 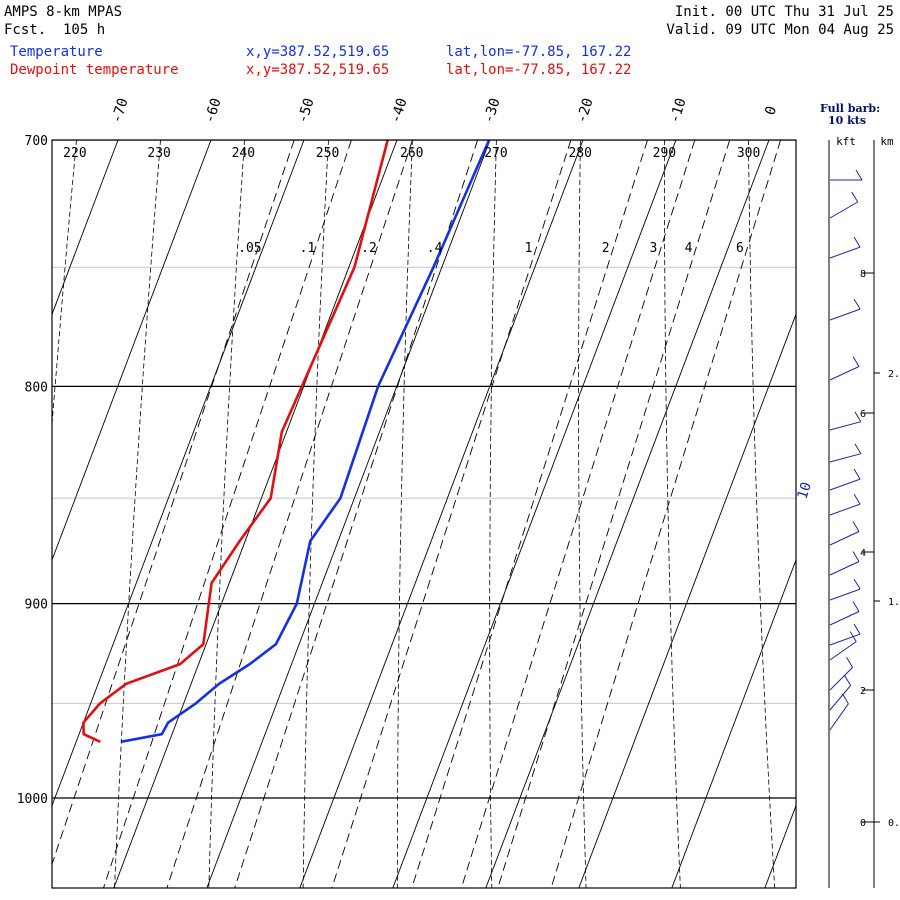 I want to click on dry-adiabat-label: 300, so click(x=748, y=153).